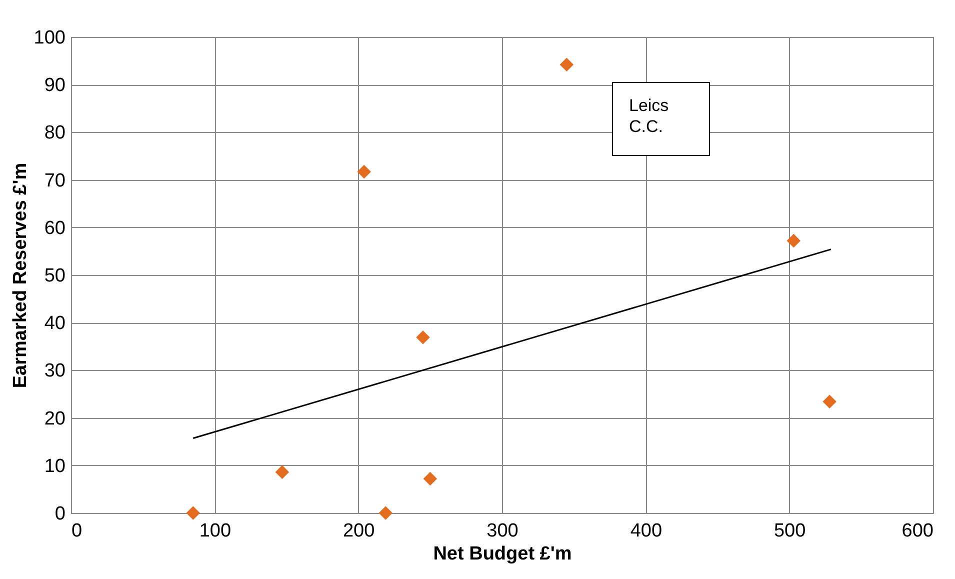 The width and height of the screenshot is (955, 579). What do you see at coordinates (55, 323) in the screenshot?
I see `y-tick-label: 40` at bounding box center [55, 323].